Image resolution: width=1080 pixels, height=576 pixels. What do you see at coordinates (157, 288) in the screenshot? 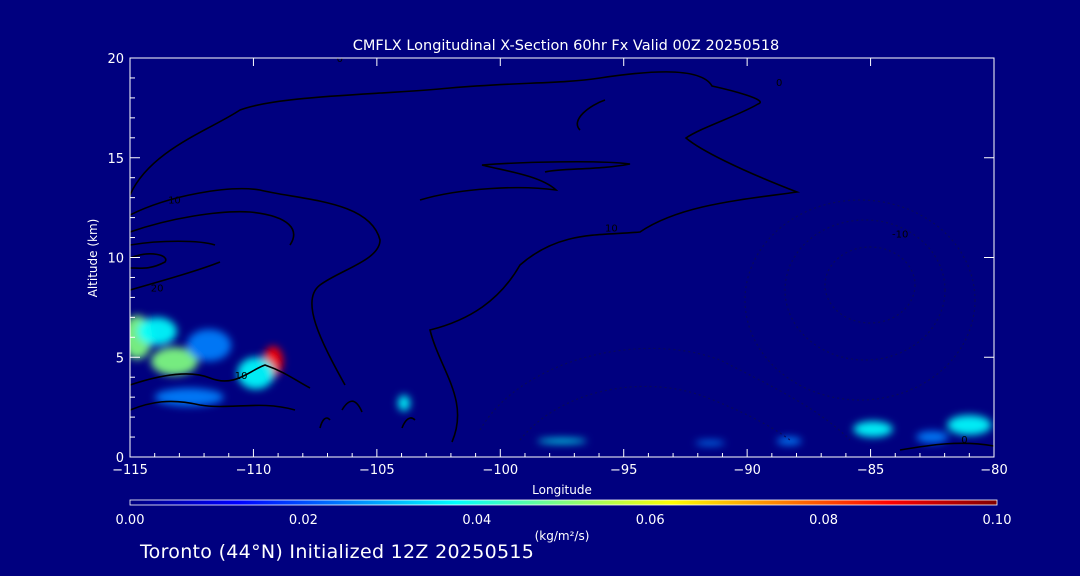
I see `contour-label: 20` at bounding box center [157, 288].